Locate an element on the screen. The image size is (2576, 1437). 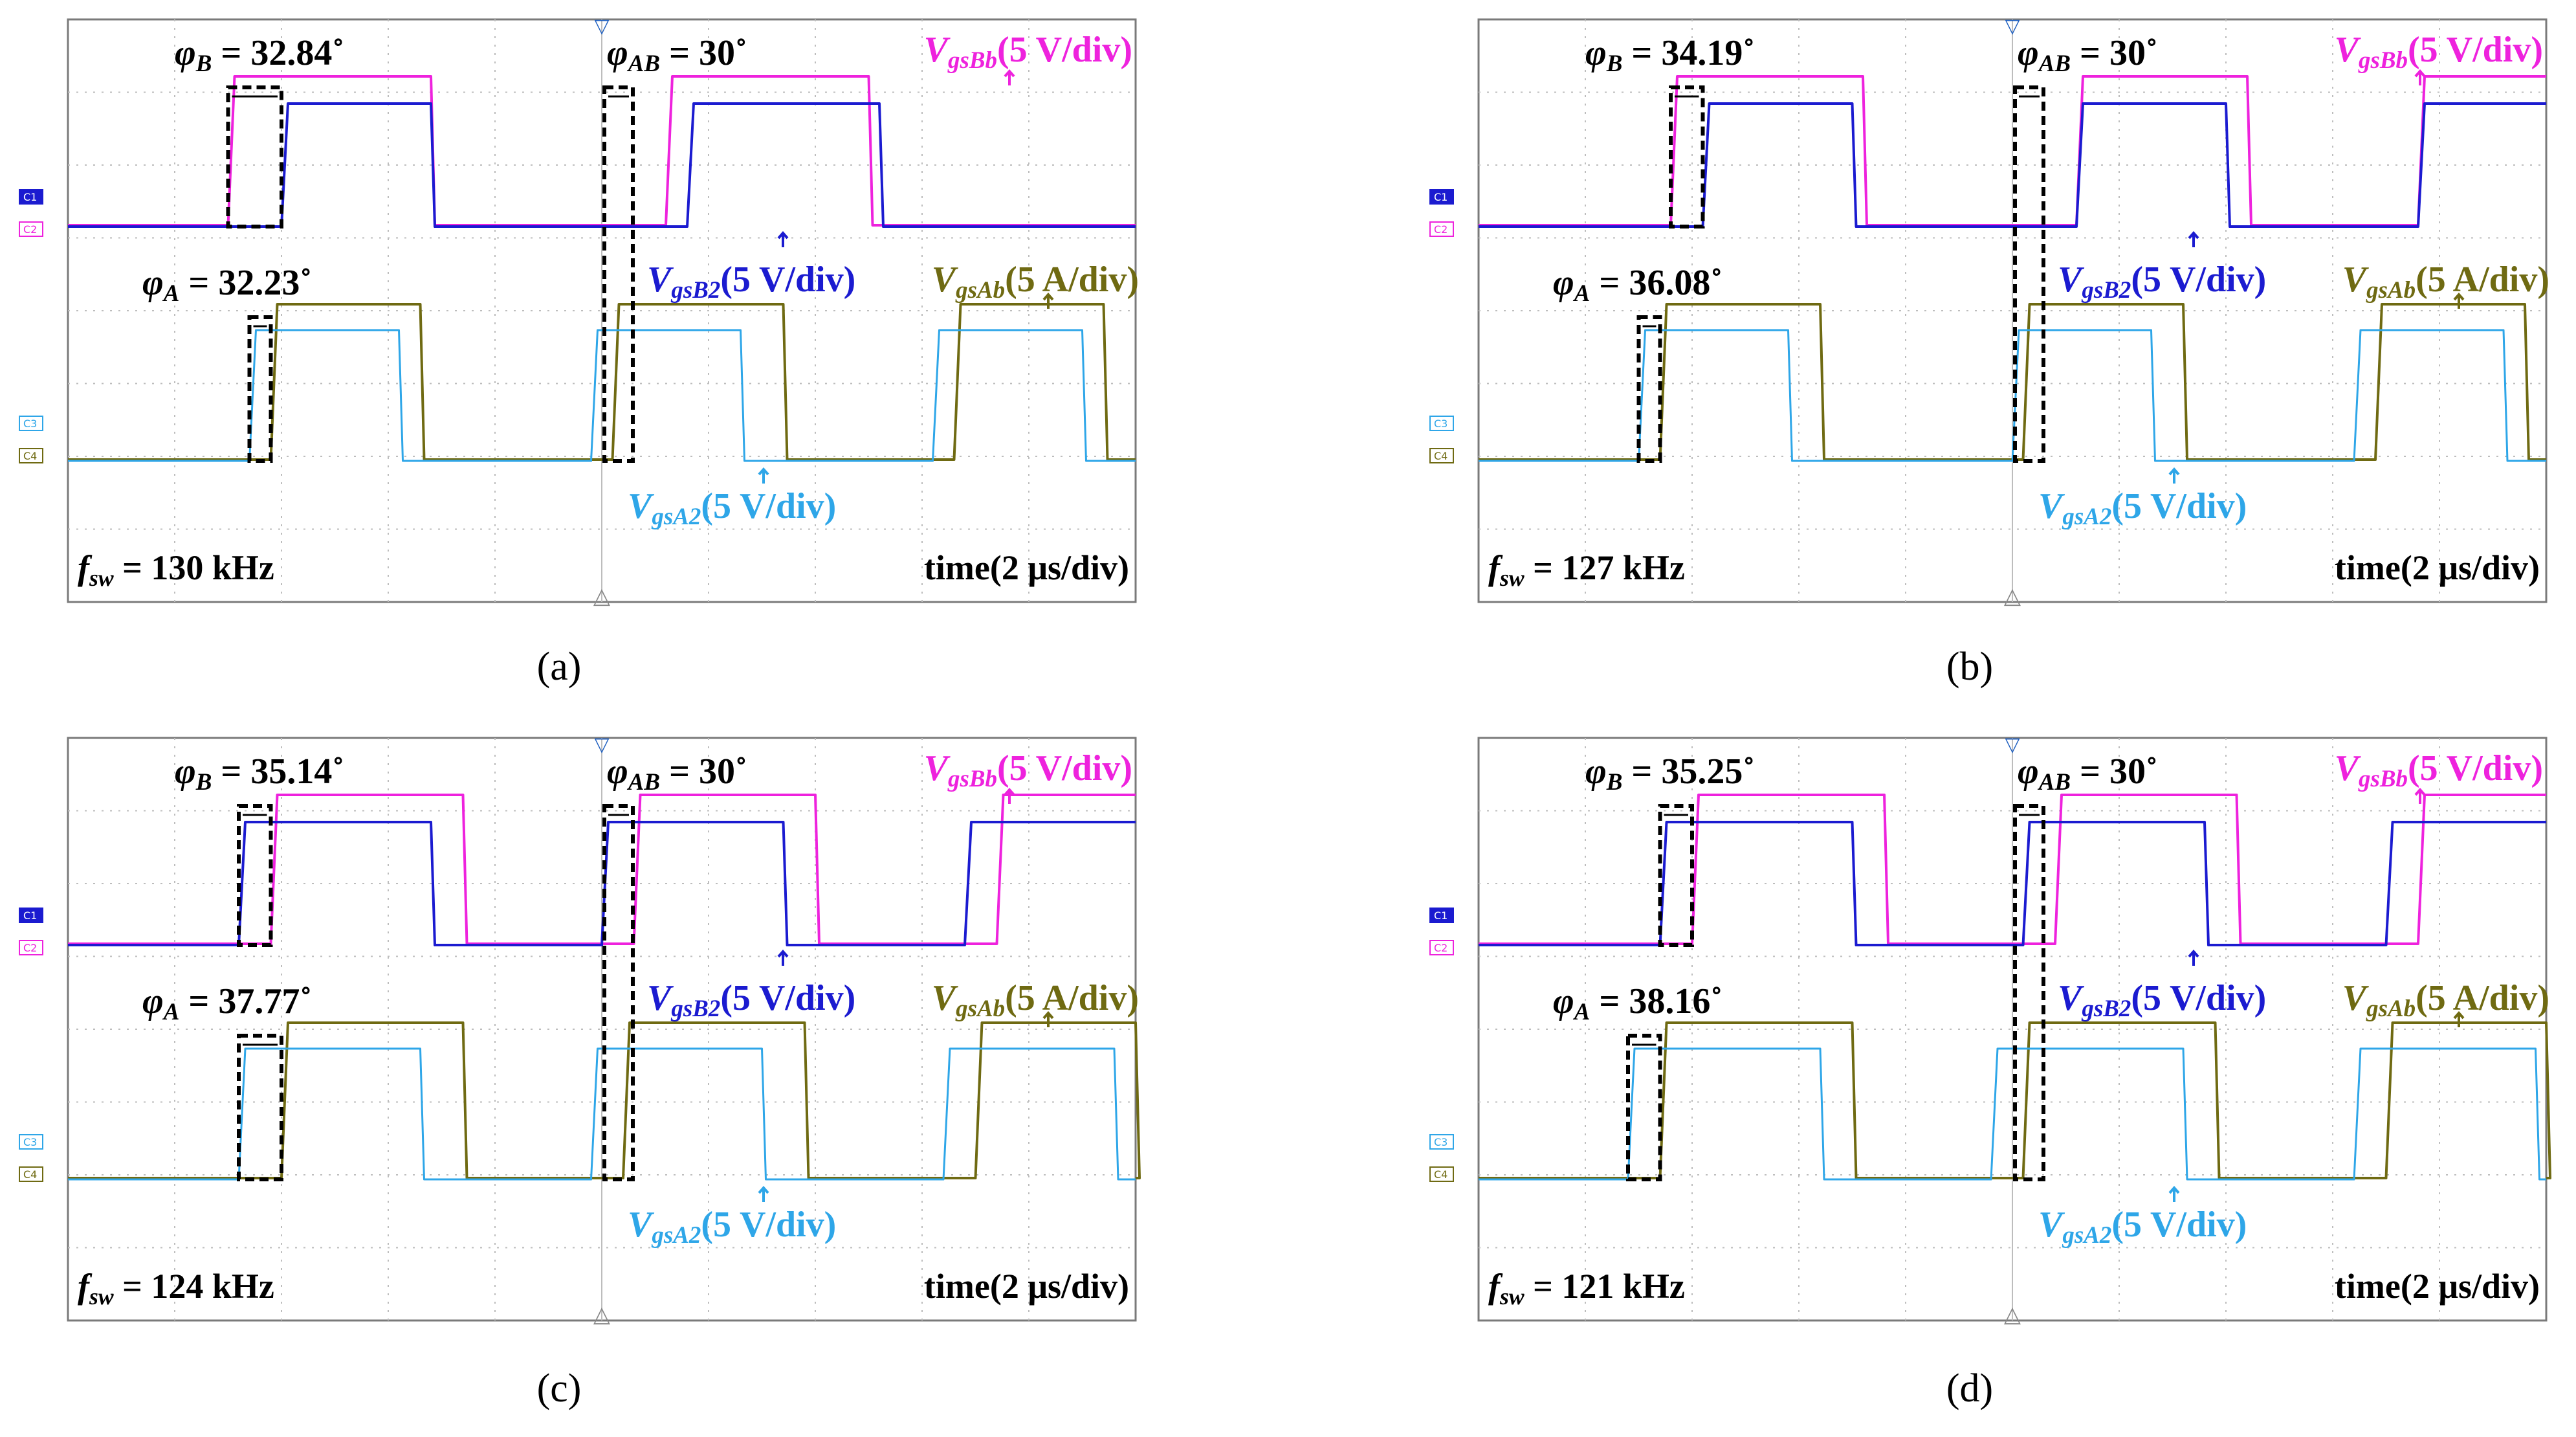
channel-tag-b-0: C1 is located at coordinates (1441, 197).